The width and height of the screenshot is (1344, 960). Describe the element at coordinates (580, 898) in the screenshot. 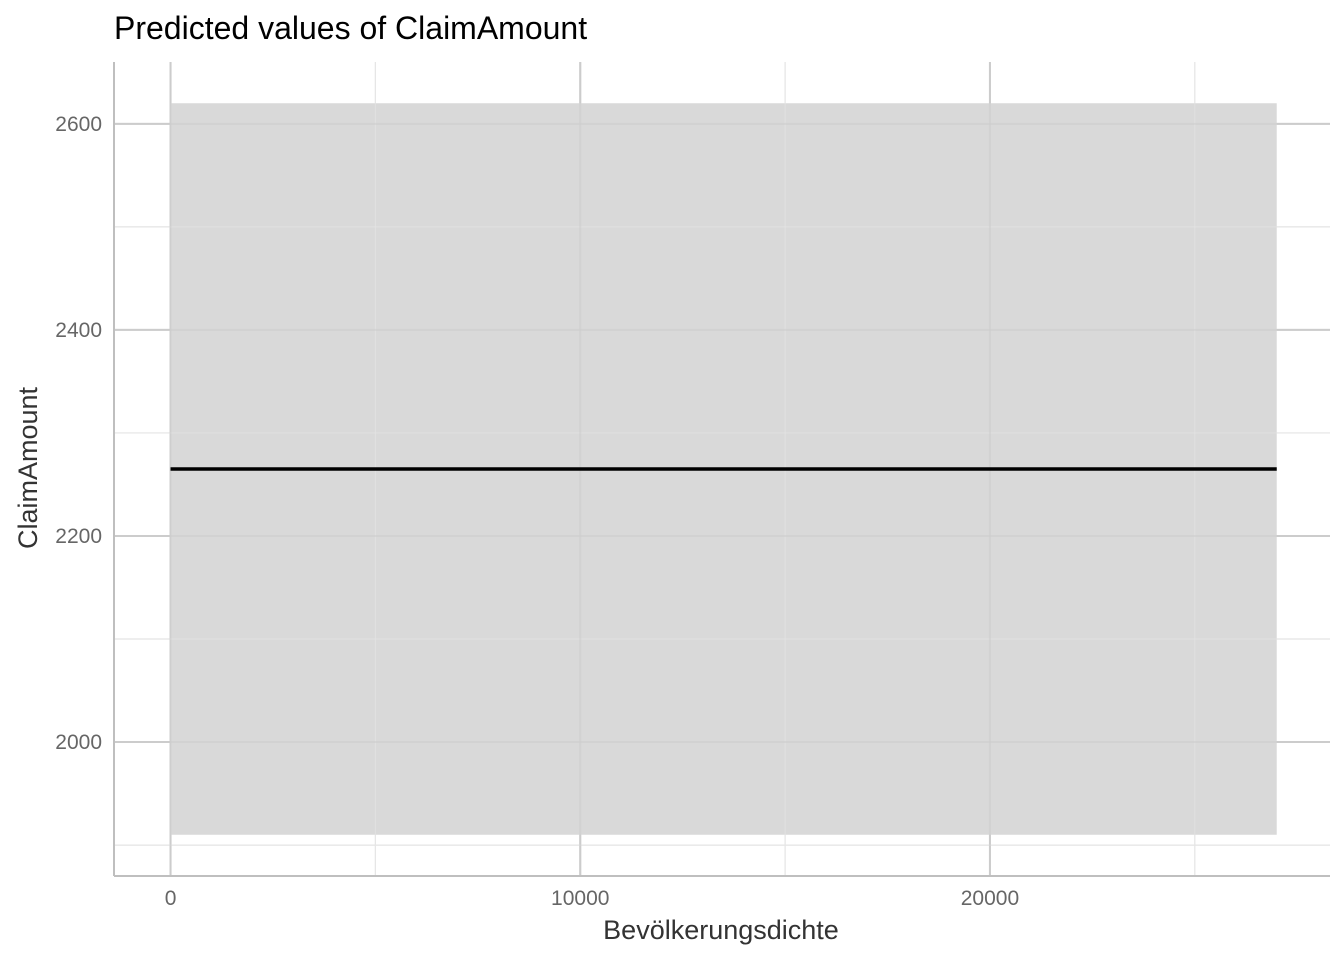

I see `x-tick-label: 10000` at that location.